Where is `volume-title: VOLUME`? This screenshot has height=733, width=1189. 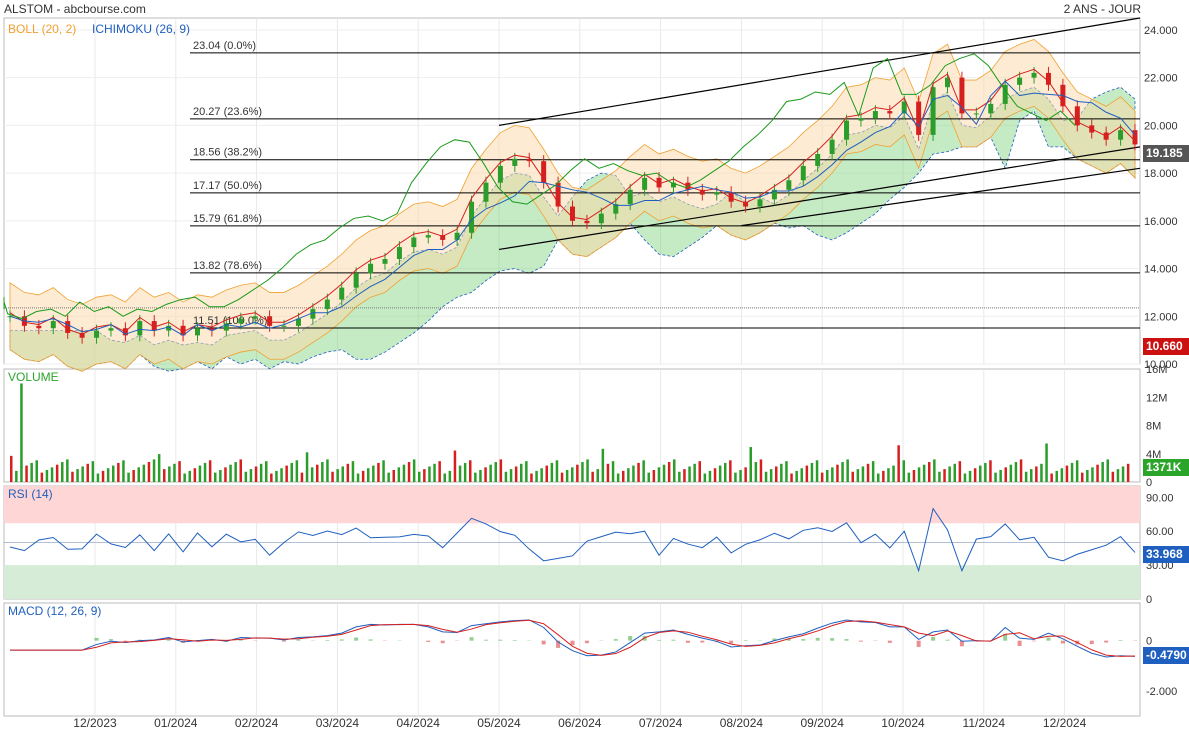
volume-title: VOLUME is located at coordinates (33, 377).